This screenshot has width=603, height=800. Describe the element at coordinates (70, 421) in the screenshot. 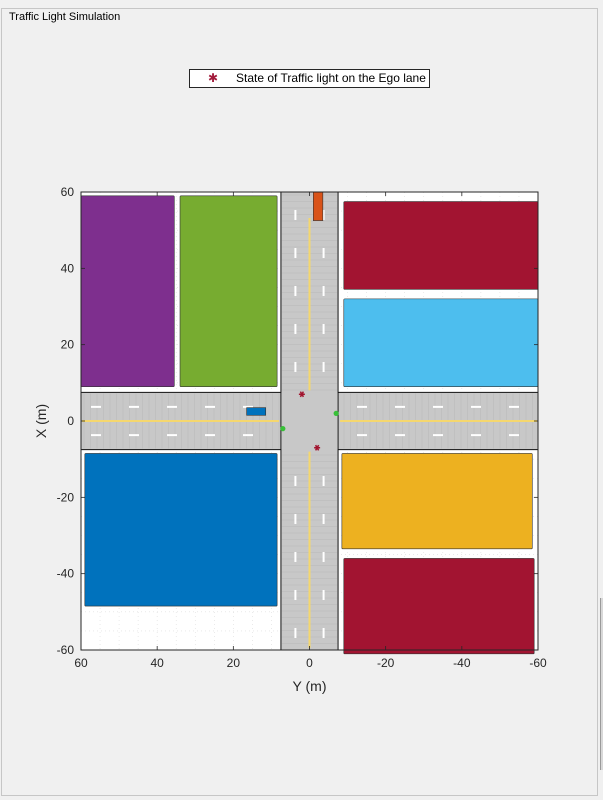

I see `y-tick-label: 0` at that location.